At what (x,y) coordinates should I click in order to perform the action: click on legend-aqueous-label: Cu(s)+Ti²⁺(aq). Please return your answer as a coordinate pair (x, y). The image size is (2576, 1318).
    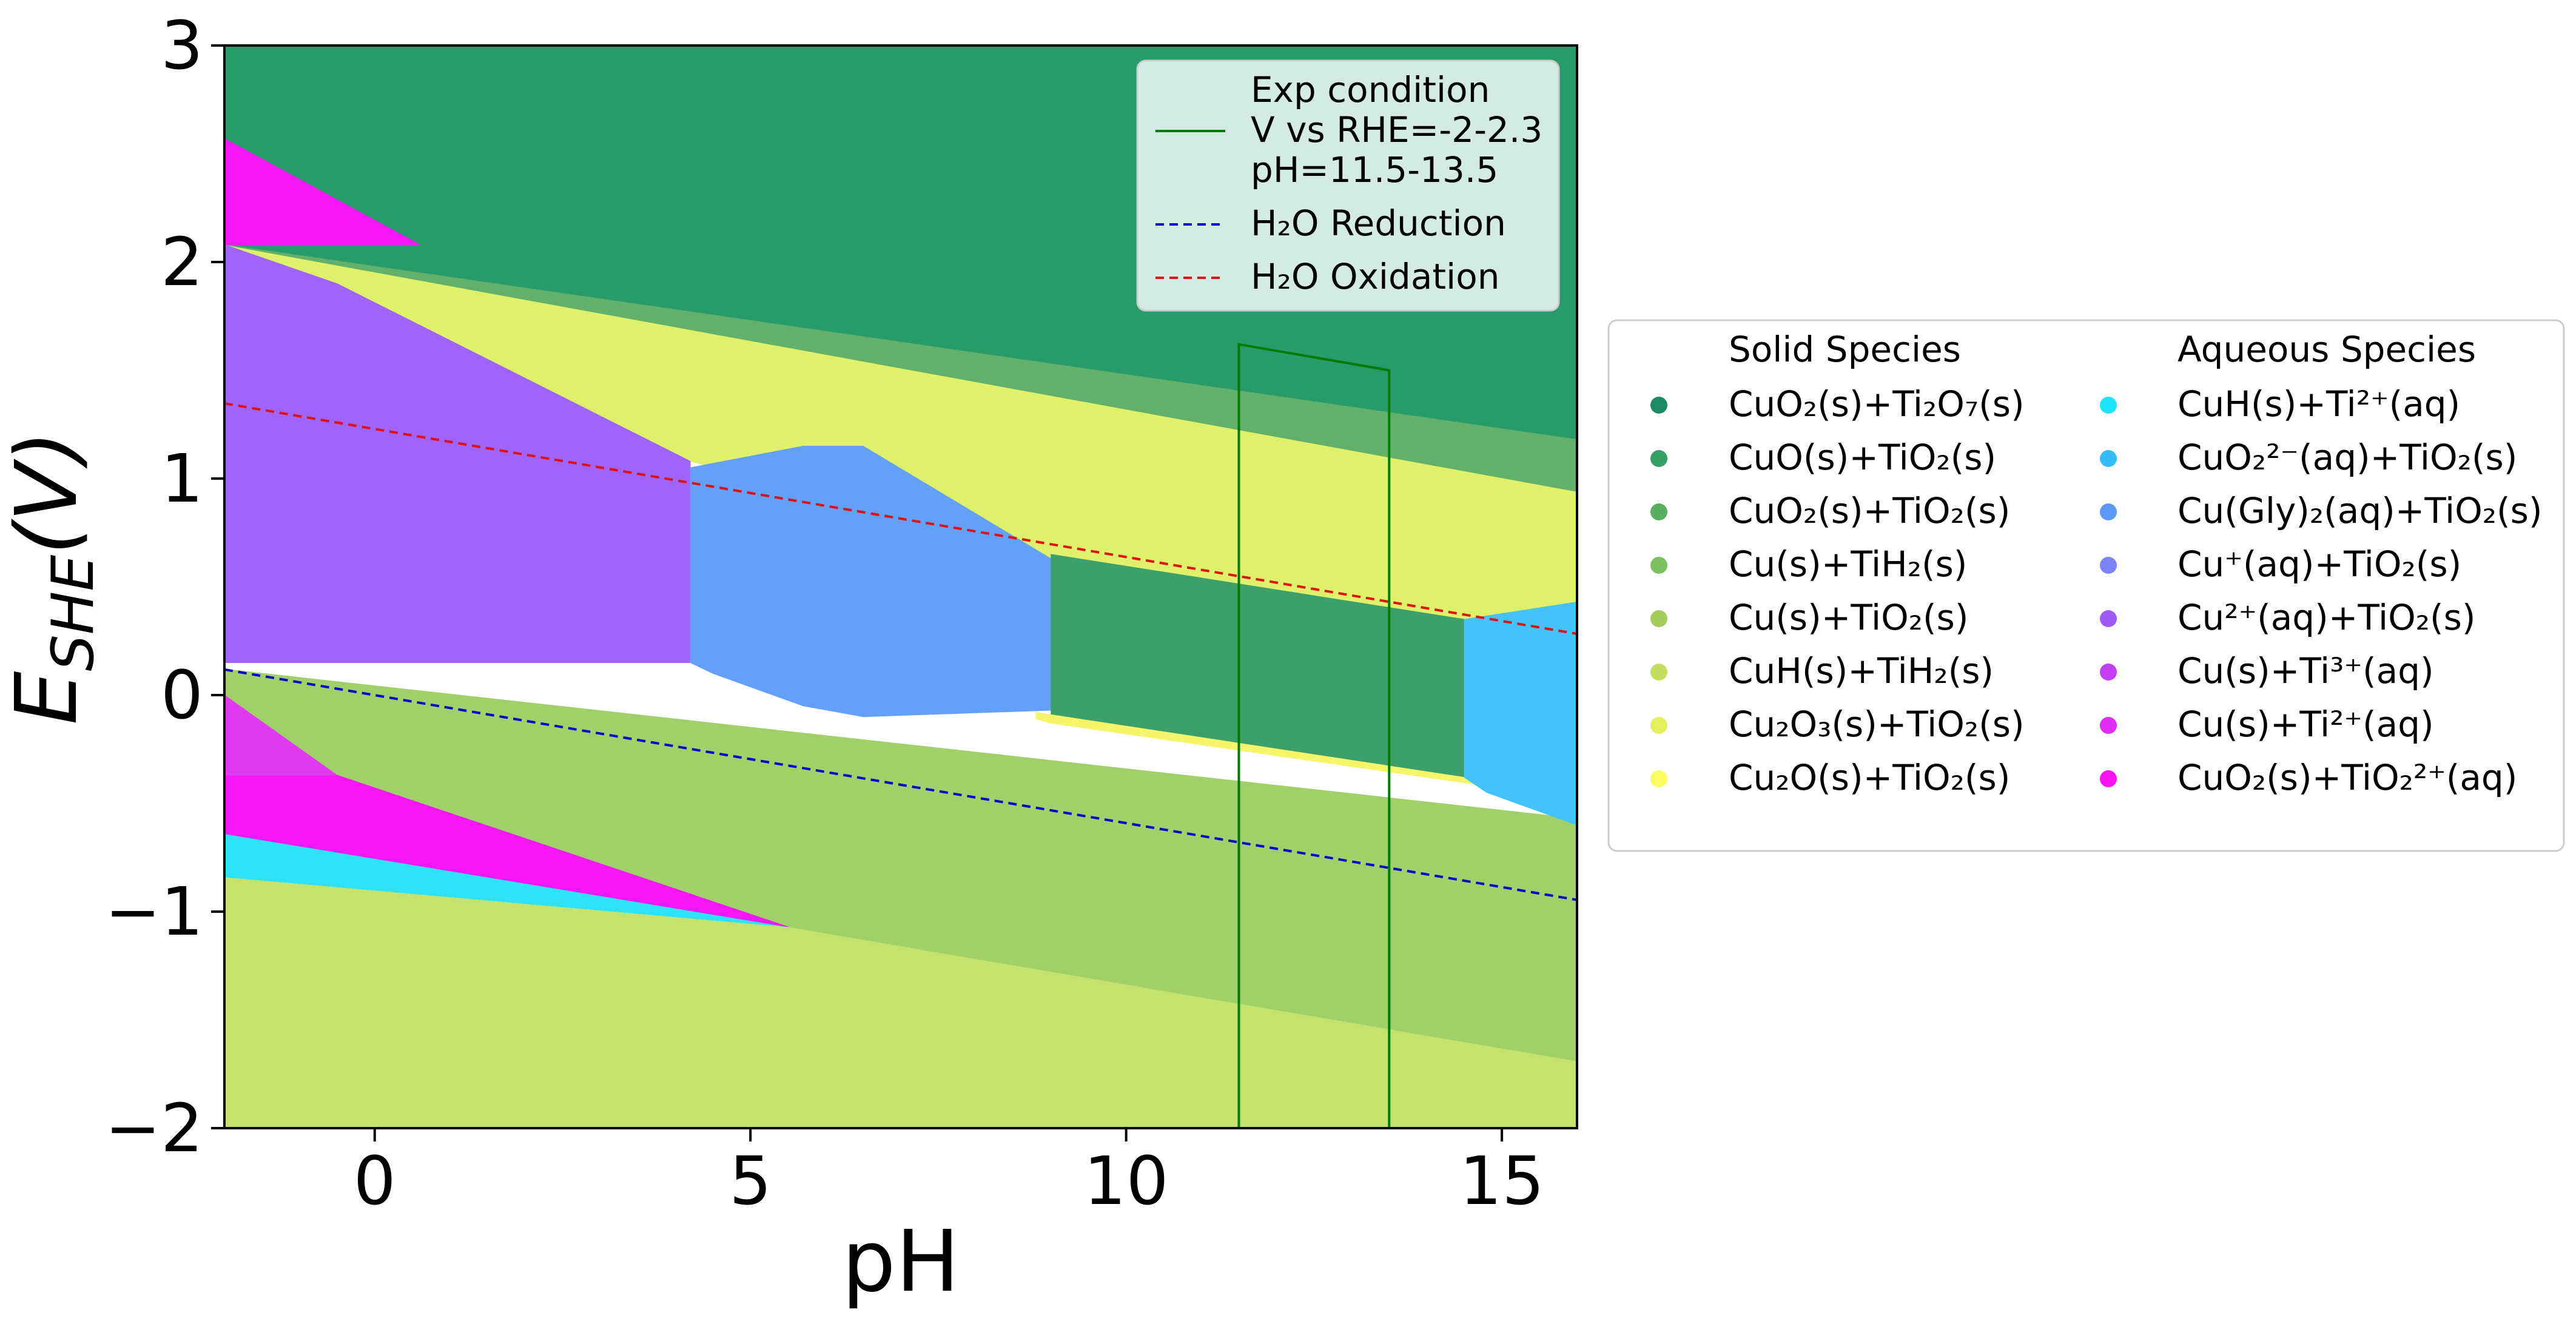
    Looking at the image, I should click on (2305, 724).